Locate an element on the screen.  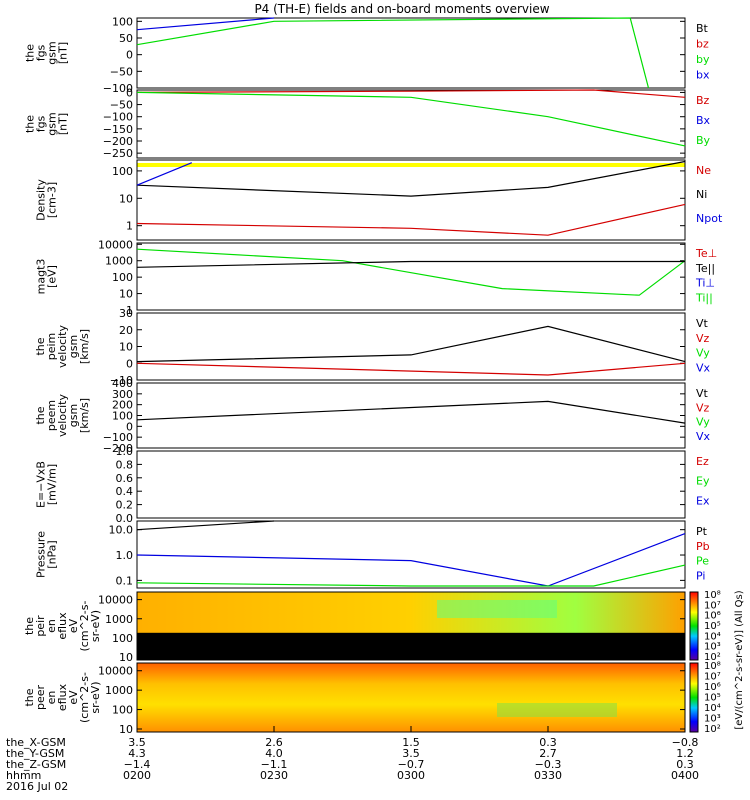
x-axis-value: 2.6 is located at coordinates (274, 742).